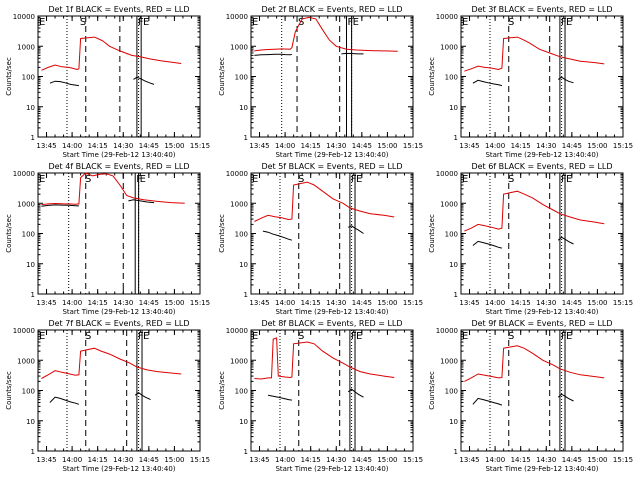  Describe the element at coordinates (331, 9) in the screenshot. I see `panel-title: Det 2f BLACK = Events, RED = LLD` at that location.